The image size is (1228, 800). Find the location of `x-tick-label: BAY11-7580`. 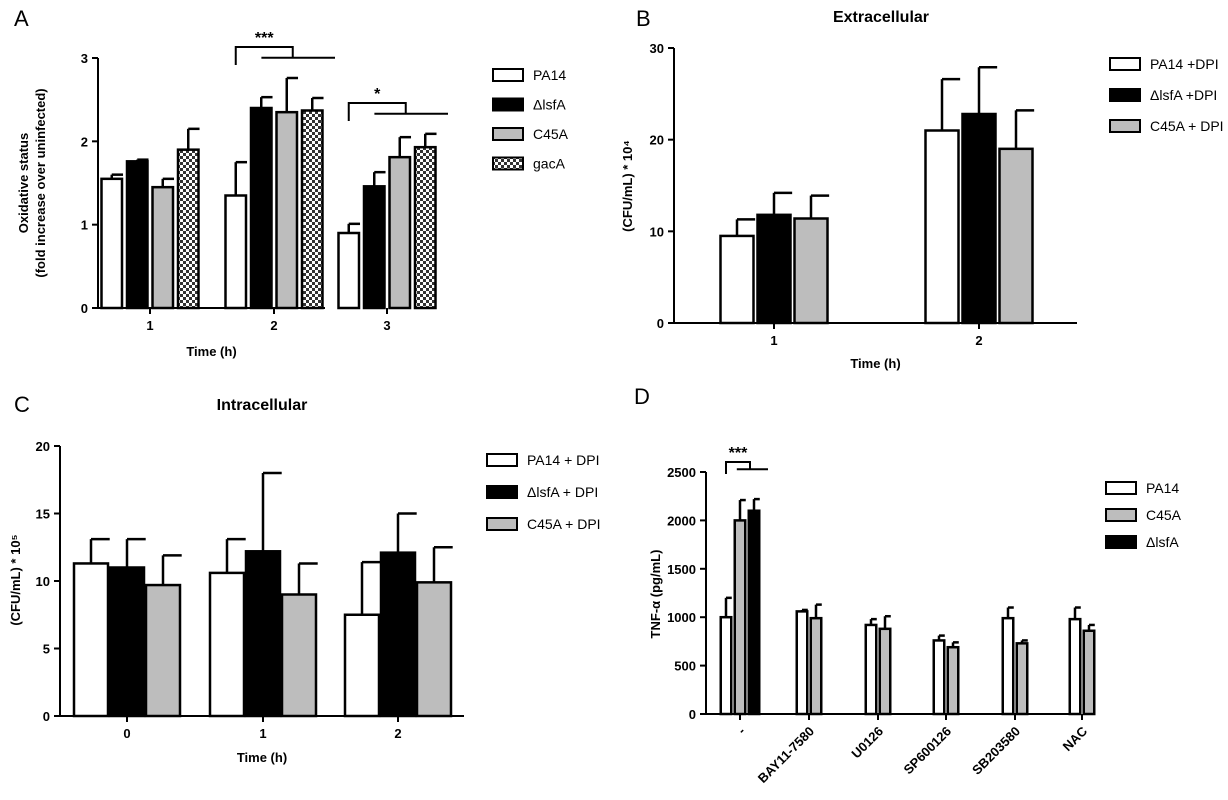

x-tick-label: BAY11-7580 is located at coordinates (786, 755).